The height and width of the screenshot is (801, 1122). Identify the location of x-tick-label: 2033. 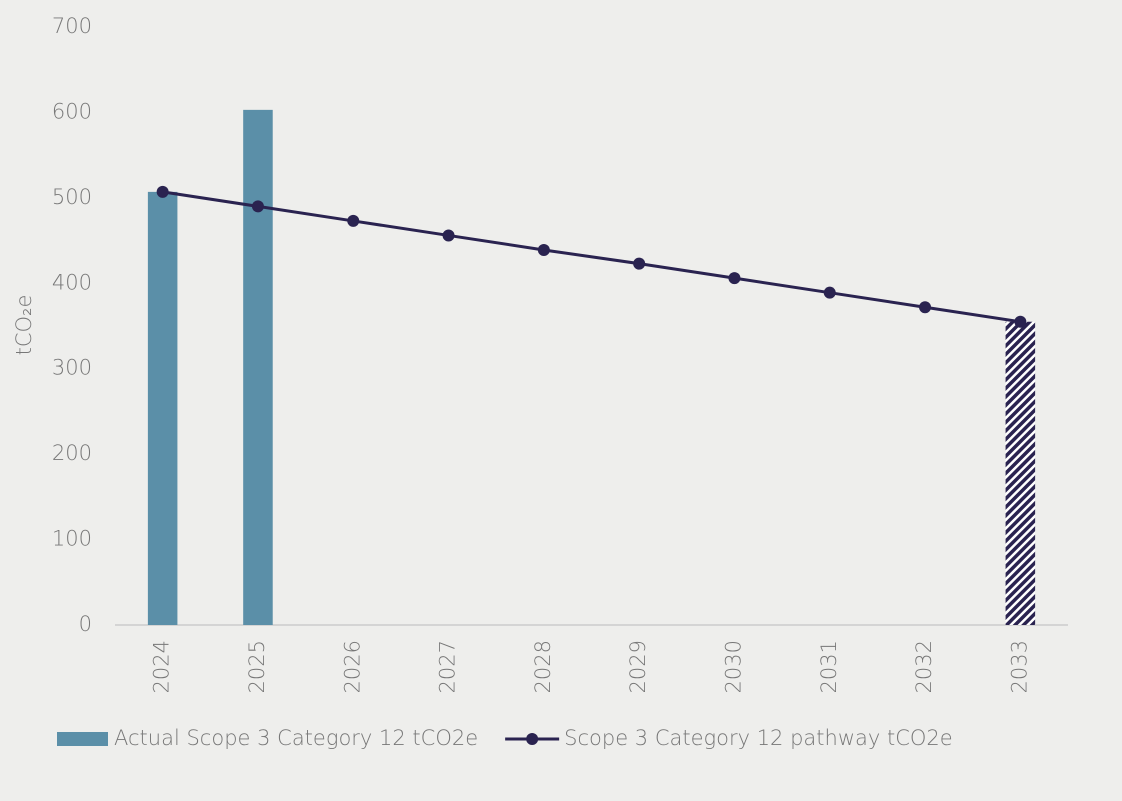
(1019, 666).